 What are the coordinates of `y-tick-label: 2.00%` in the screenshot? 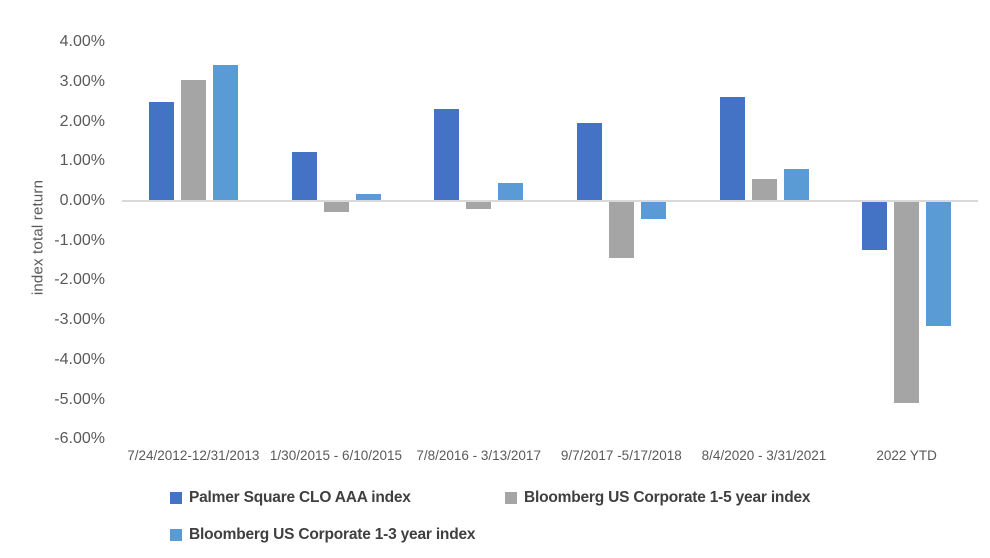 It's located at (82, 121).